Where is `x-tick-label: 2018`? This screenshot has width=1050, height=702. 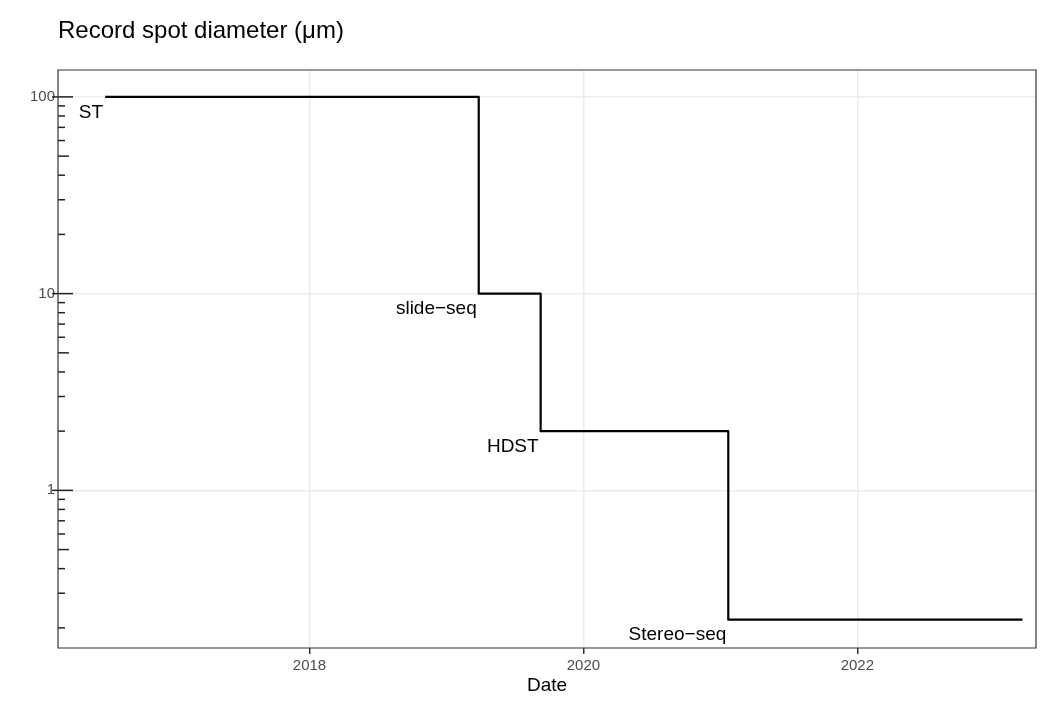
x-tick-label: 2018 is located at coordinates (309, 665).